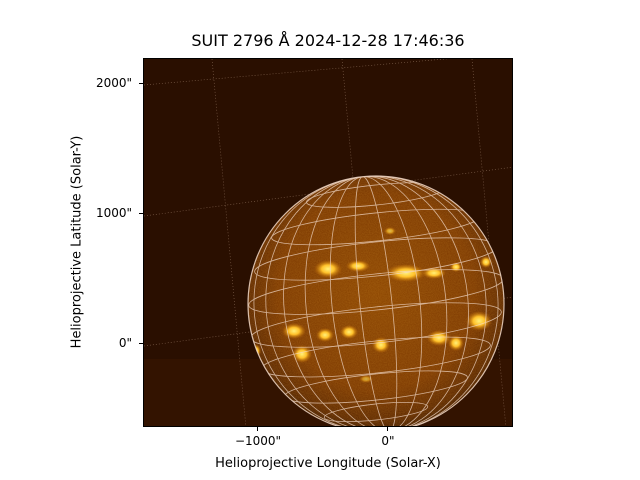  Describe the element at coordinates (328, 463) in the screenshot. I see `x-axis-label: Helioprojective Longitude (Solar-X)` at that location.